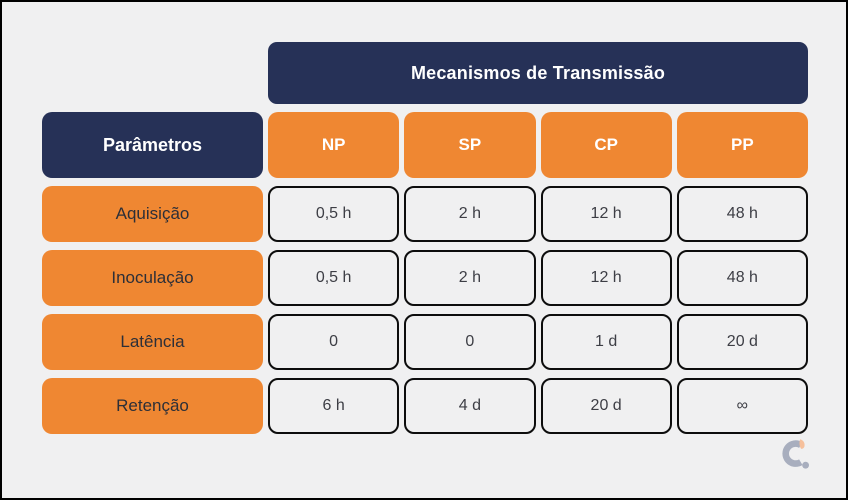 This screenshot has width=848, height=500. Describe the element at coordinates (606, 406) in the screenshot. I see `cell-retencao-cp: 20 d` at that location.